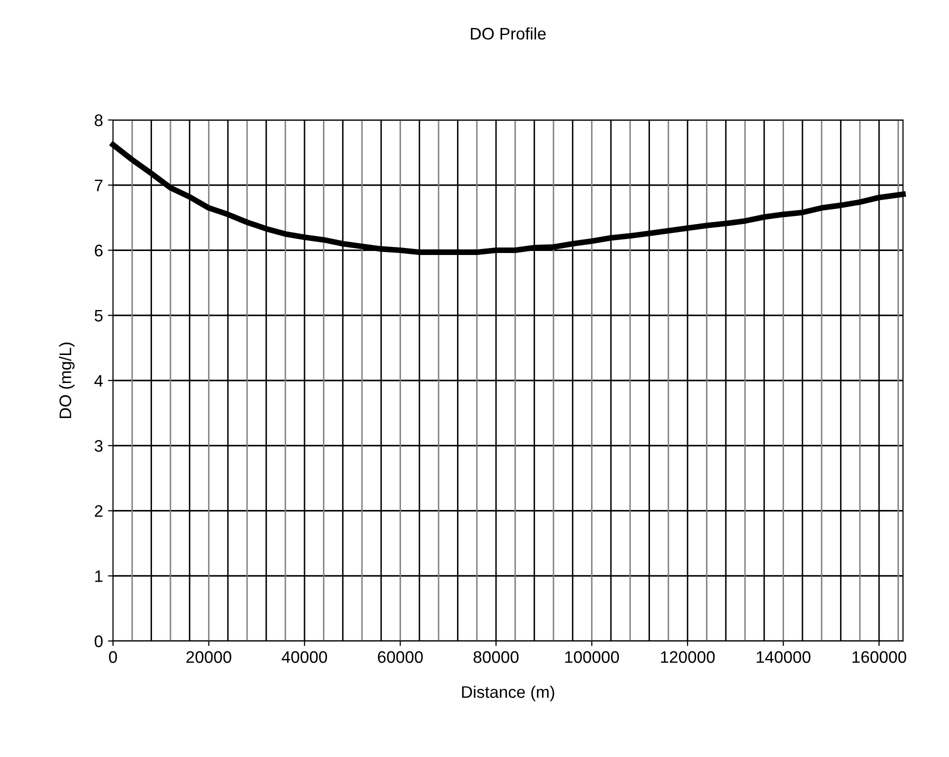 This screenshot has width=949, height=757. What do you see at coordinates (98, 316) in the screenshot?
I see `y-tick-label: 5` at bounding box center [98, 316].